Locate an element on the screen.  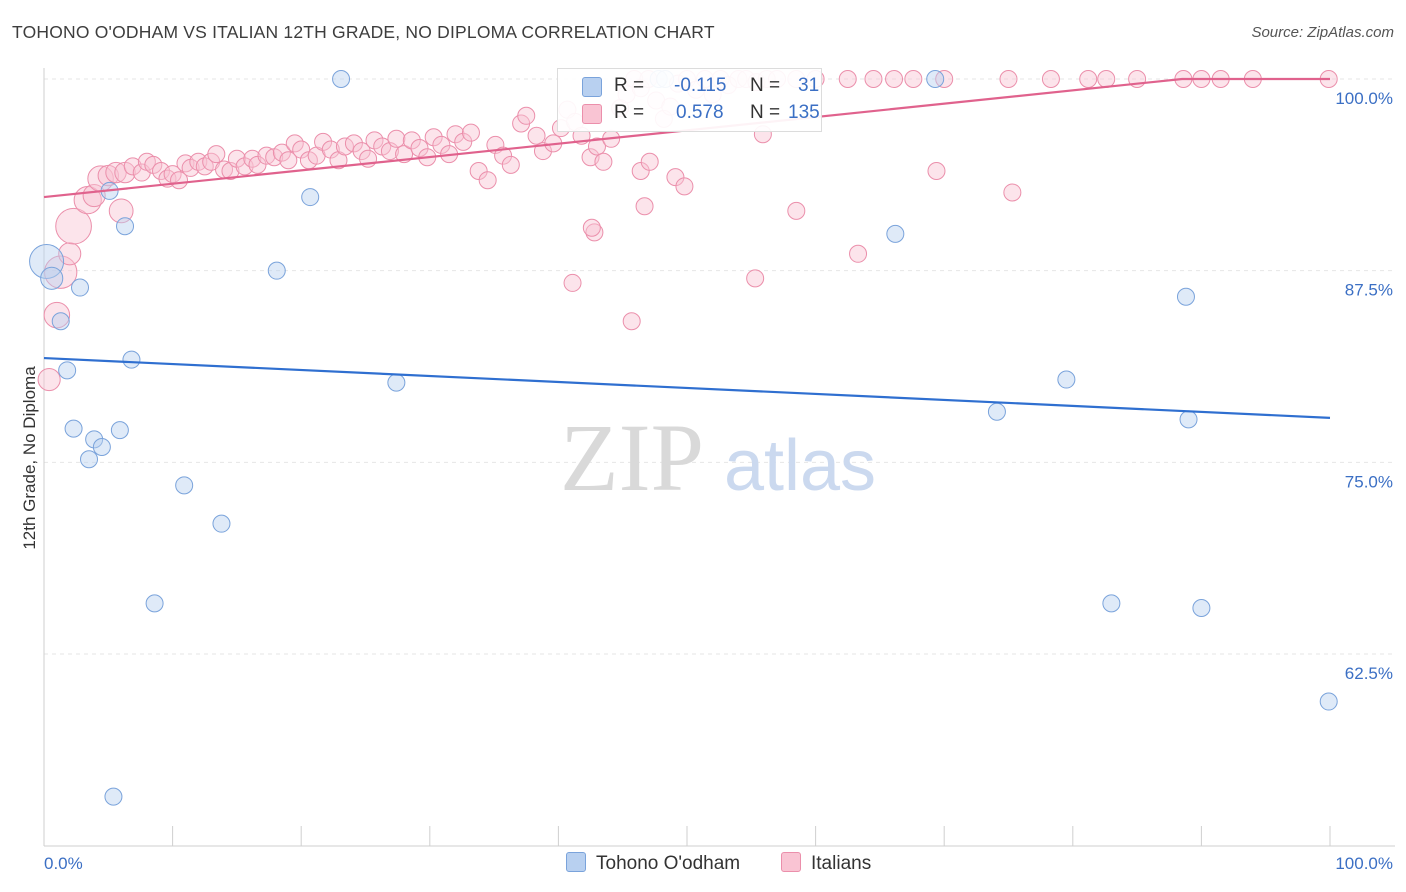
bottom-legend-label-tohono: Tohono O'odham is located at coordinates (668, 863).